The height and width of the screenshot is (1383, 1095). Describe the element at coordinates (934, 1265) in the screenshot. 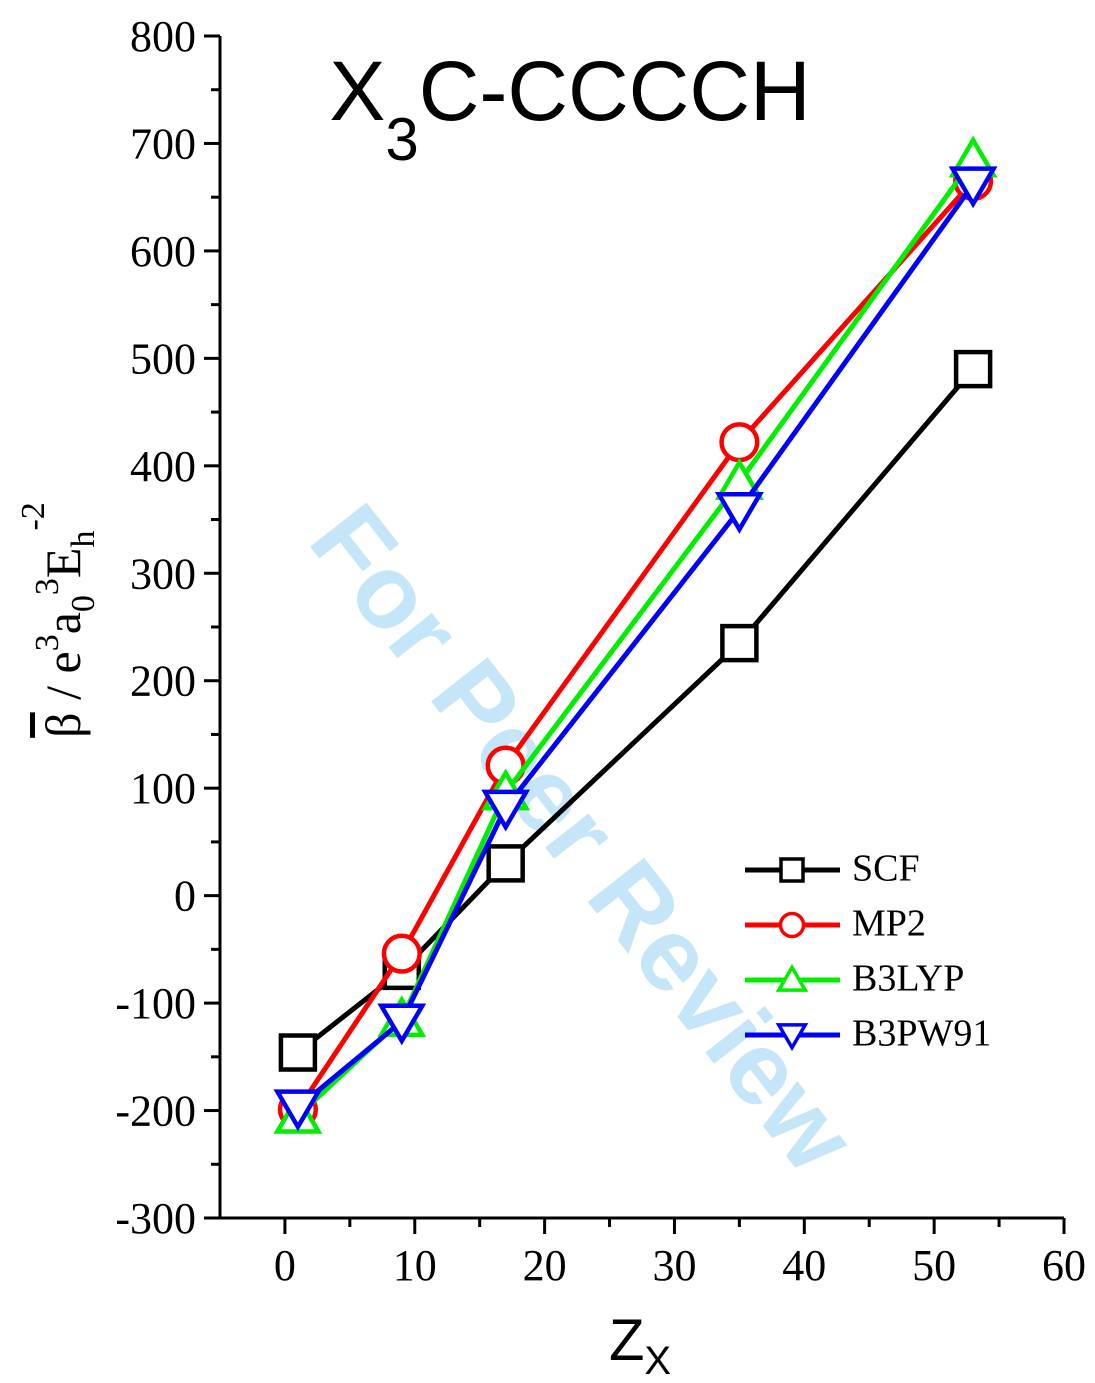

I see `x-tick-label: 50` at that location.